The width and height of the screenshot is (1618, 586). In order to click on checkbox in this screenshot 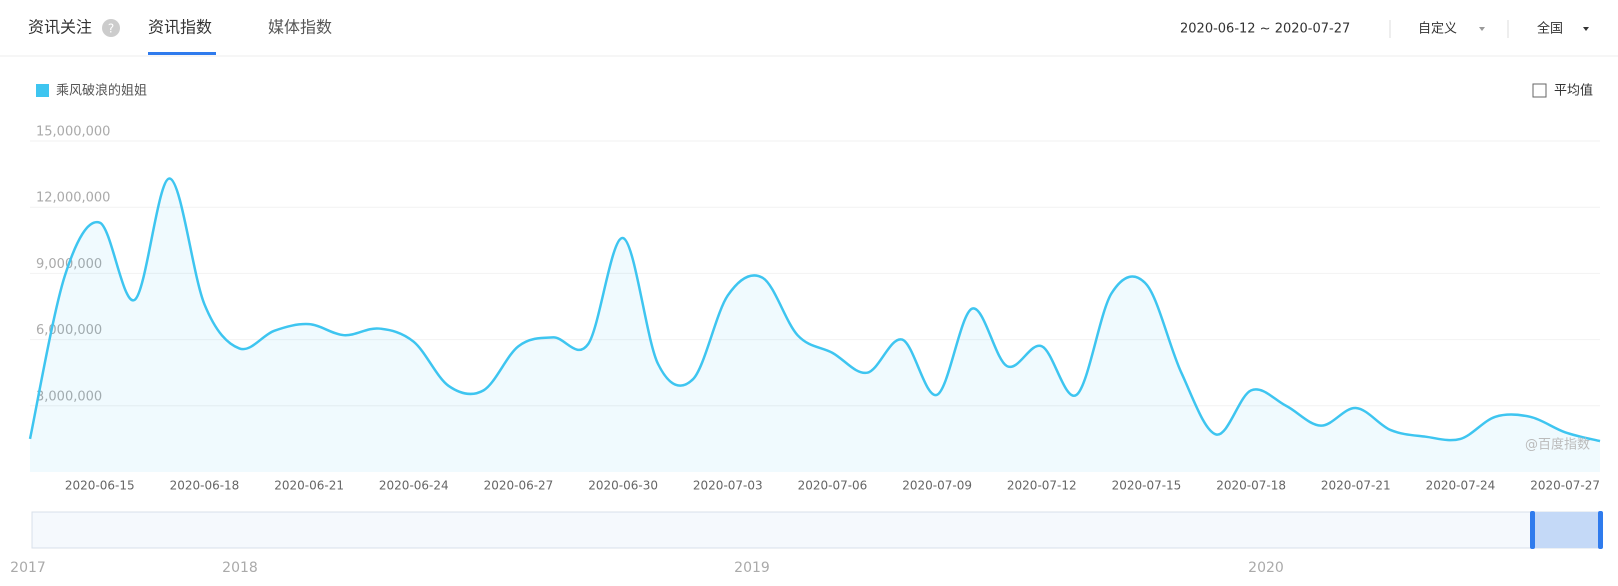, I will do `click(1539, 90)`.